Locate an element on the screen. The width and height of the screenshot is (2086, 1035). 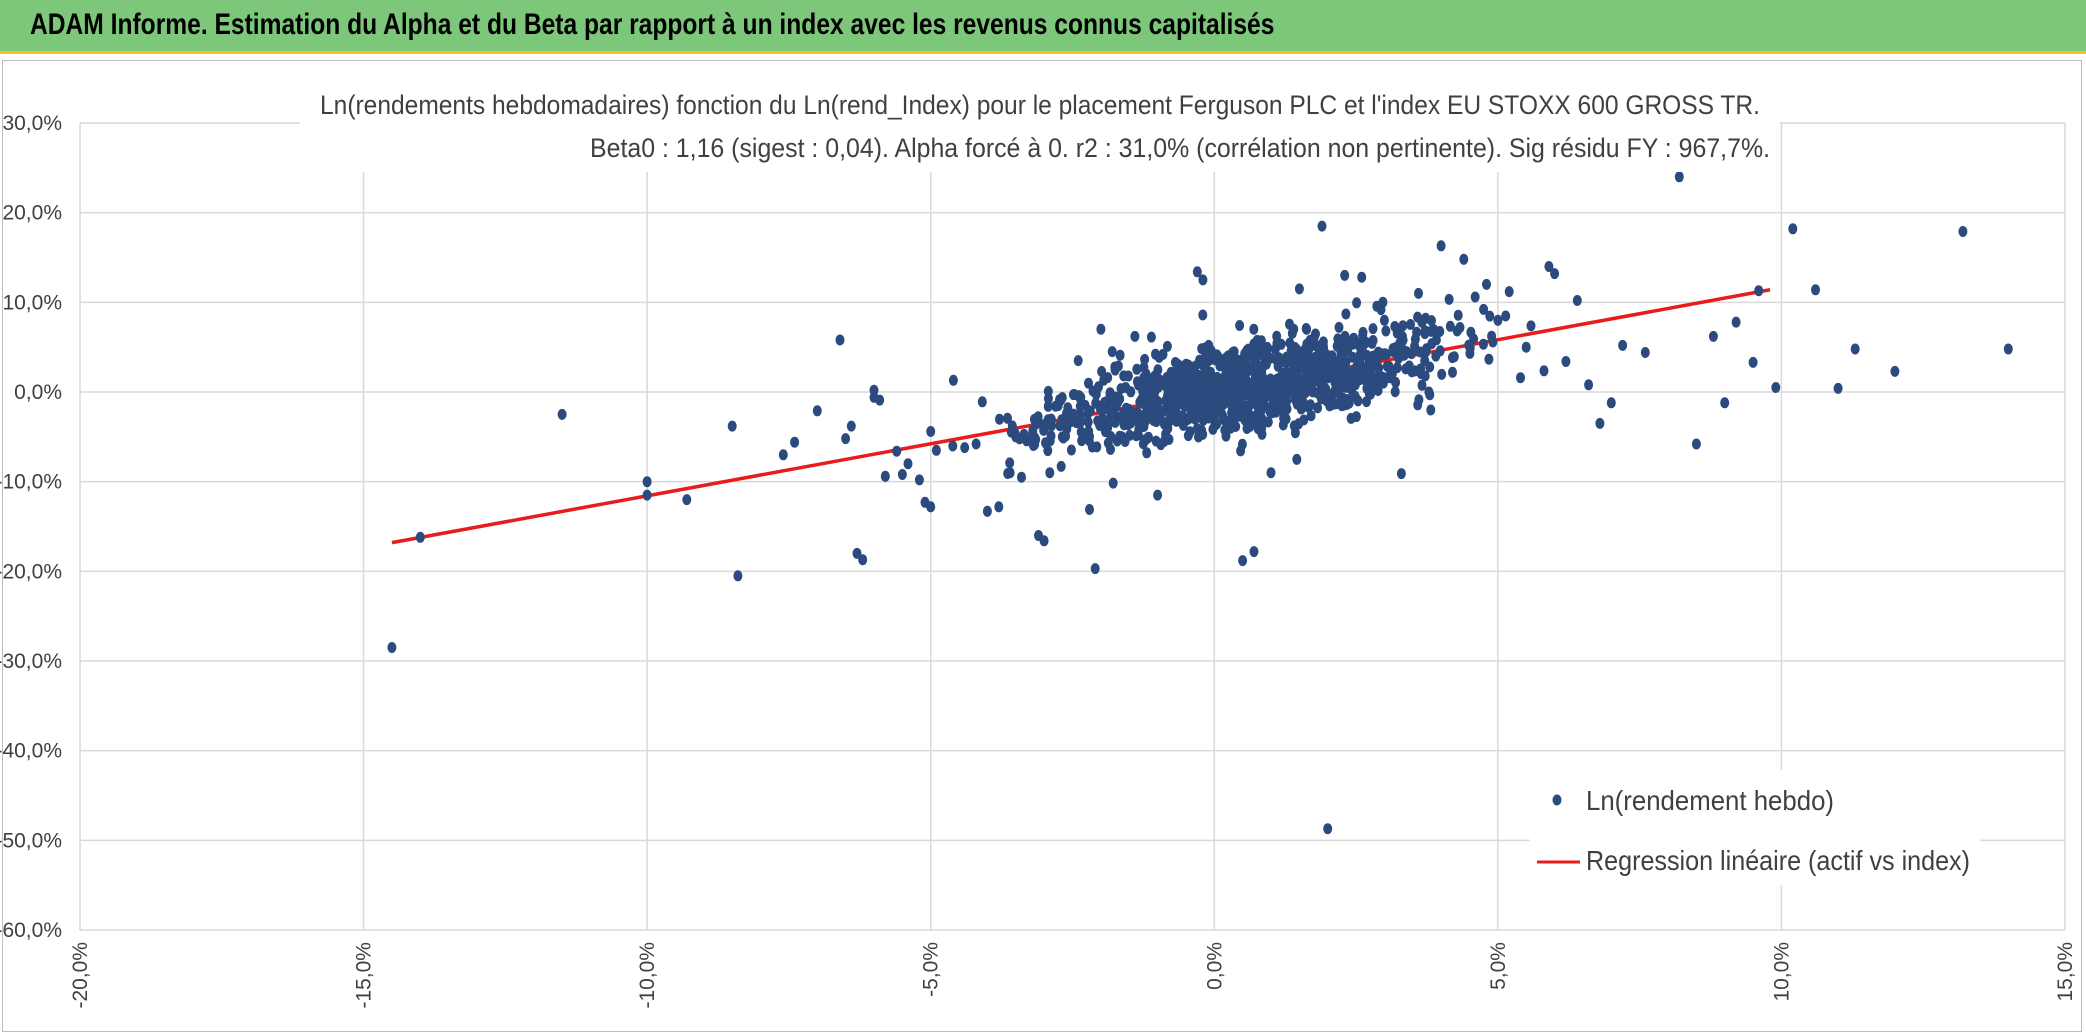
legend-label-scatter: Ln(rendement hebdo) is located at coordinates (1710, 800).